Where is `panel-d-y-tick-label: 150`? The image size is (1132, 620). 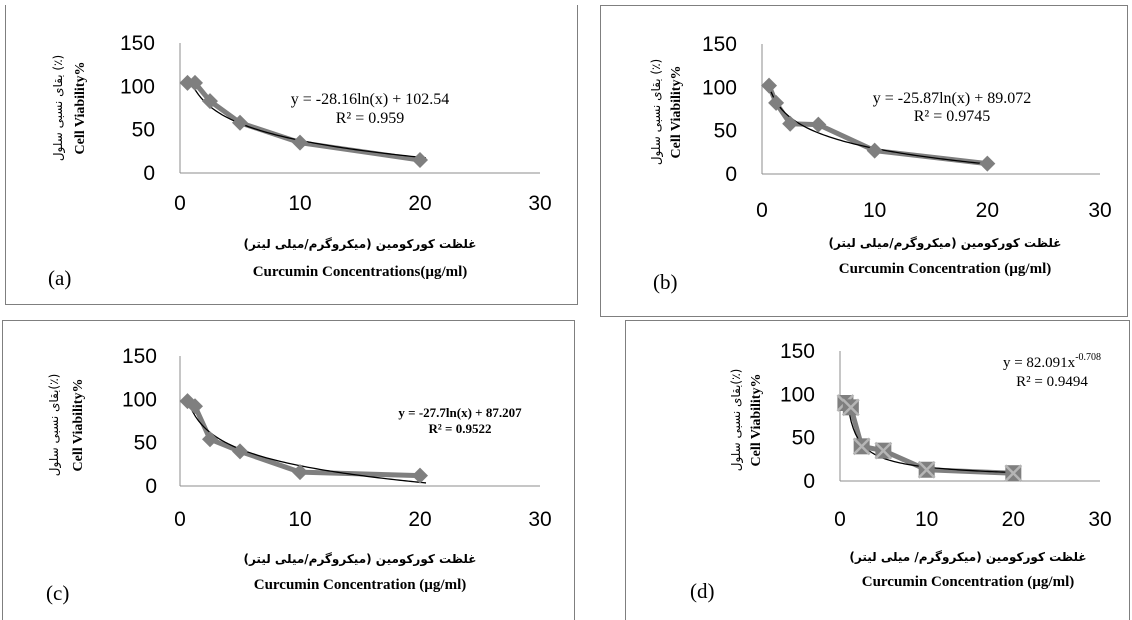 panel-d-y-tick-label: 150 is located at coordinates (797, 351).